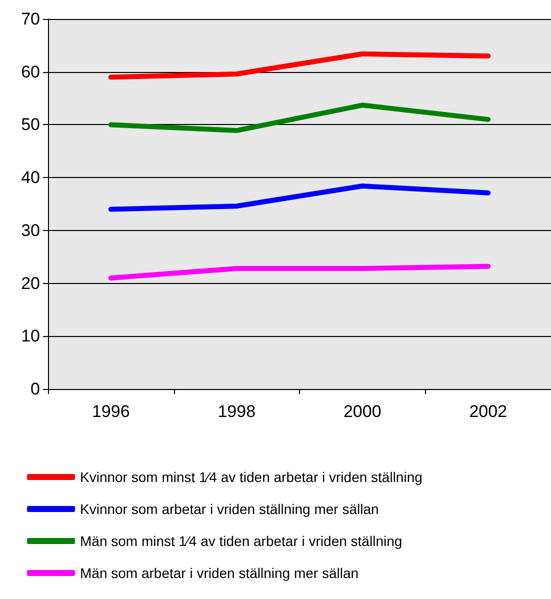 Image resolution: width=551 pixels, height=599 pixels. Describe the element at coordinates (30, 124) in the screenshot. I see `y-tick-label: 50` at that location.